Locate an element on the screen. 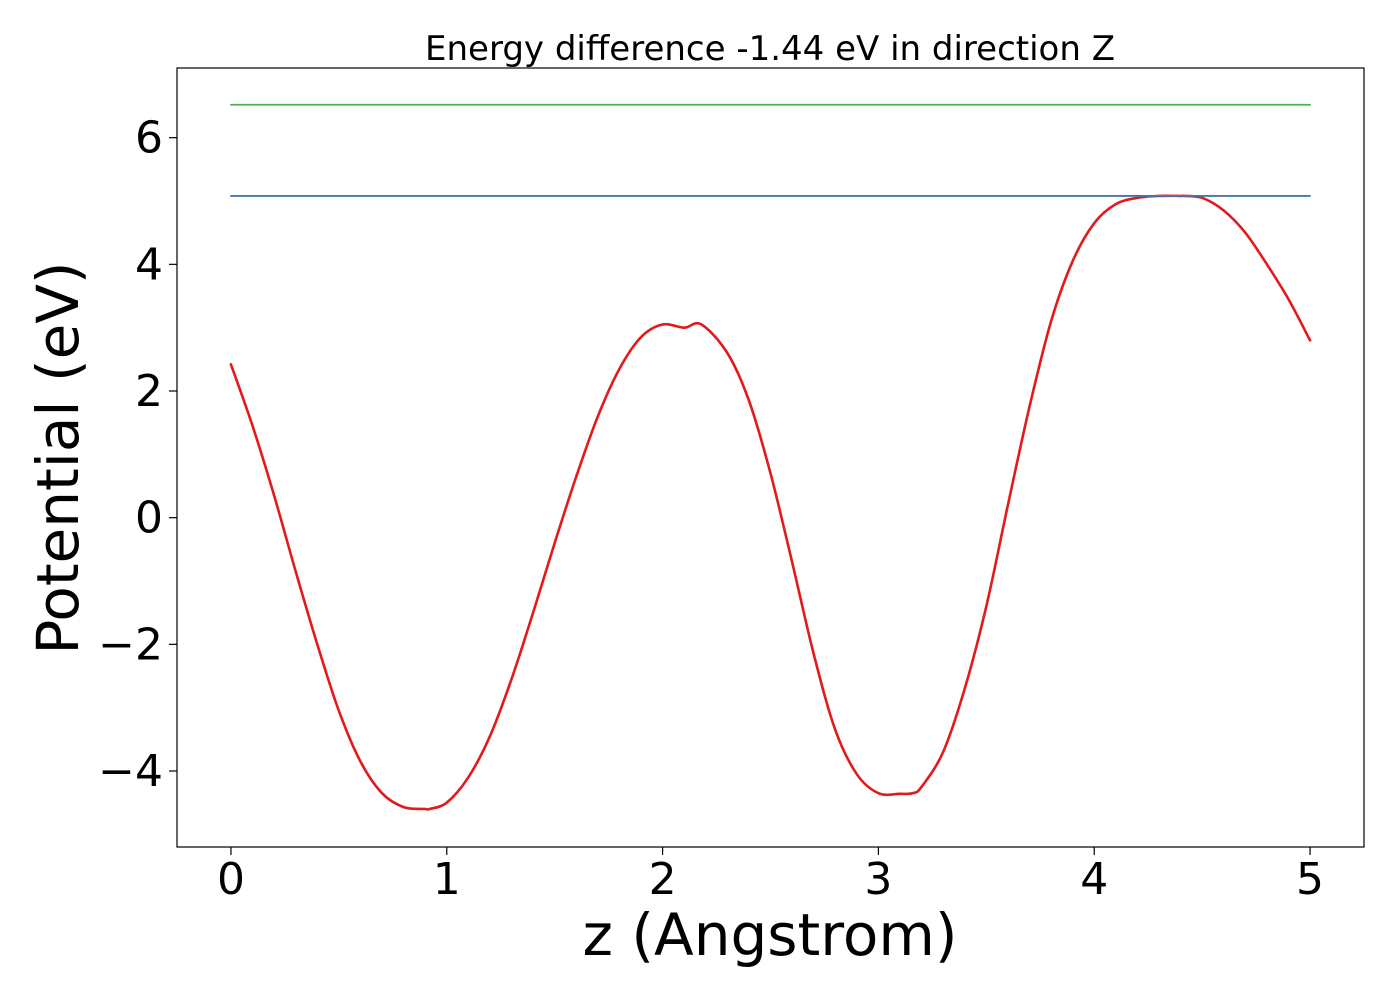 The image size is (1400, 1000). y-axis-label: Potential (eV) is located at coordinates (58, 457).